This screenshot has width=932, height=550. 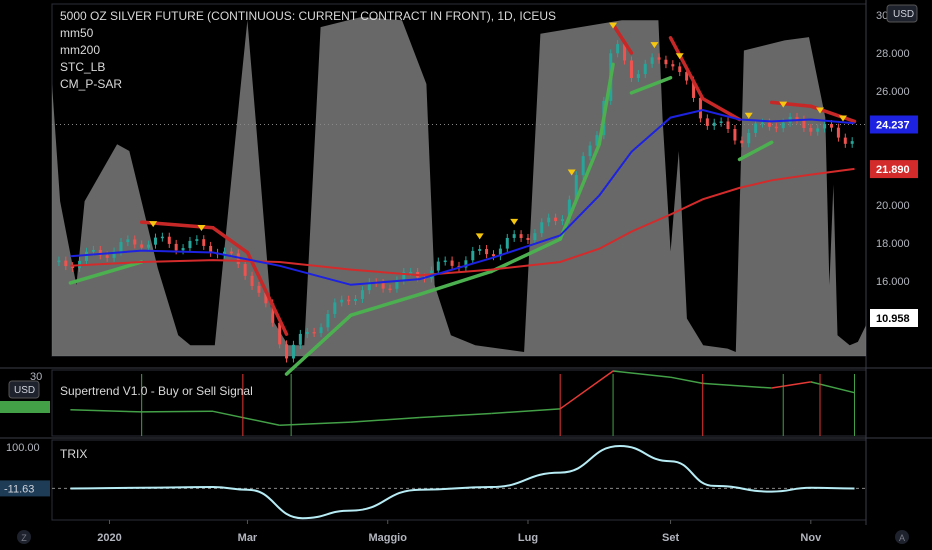 What do you see at coordinates (893, 92) in the screenshot?
I see `y-tick-label: 26.000` at bounding box center [893, 92].